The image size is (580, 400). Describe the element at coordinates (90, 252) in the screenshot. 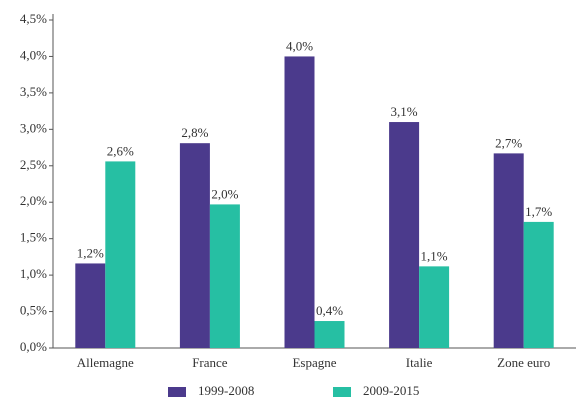

I see `value-label: 1,2%` at that location.